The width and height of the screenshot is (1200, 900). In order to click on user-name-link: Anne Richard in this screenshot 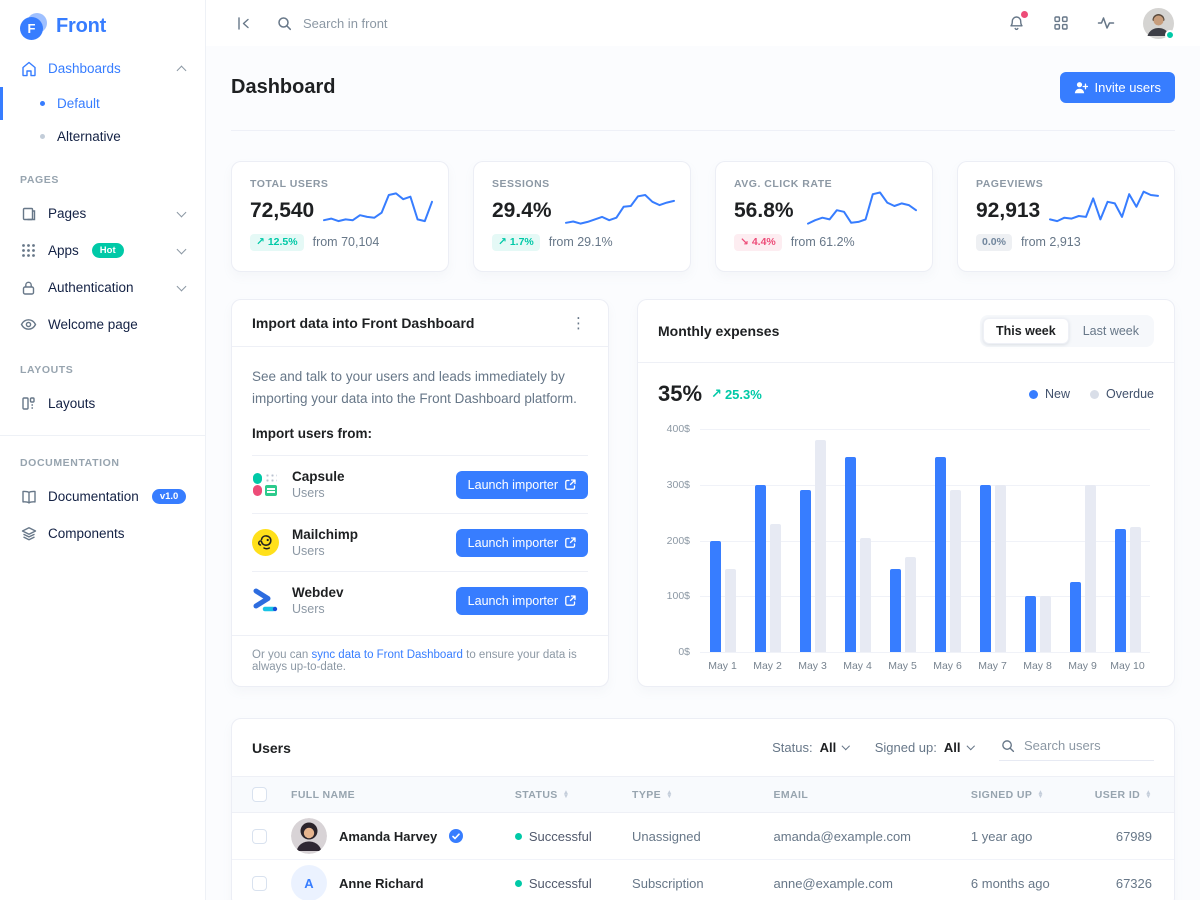, I will do `click(381, 883)`.